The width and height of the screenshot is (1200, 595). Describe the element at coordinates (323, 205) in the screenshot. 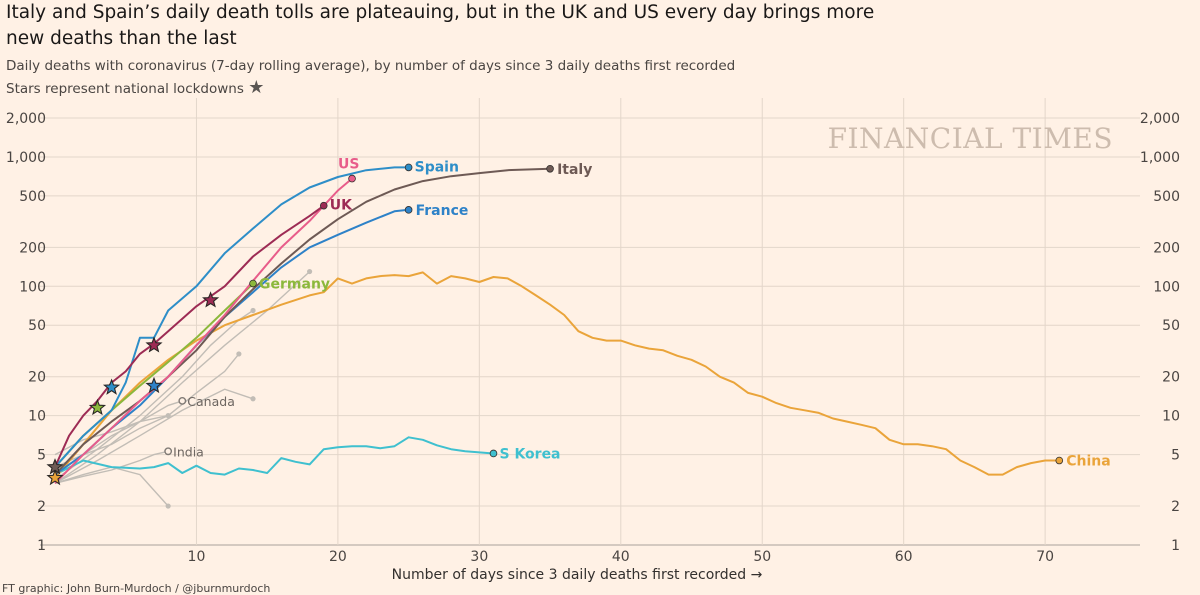

I see `series-endpoint-uk` at that location.